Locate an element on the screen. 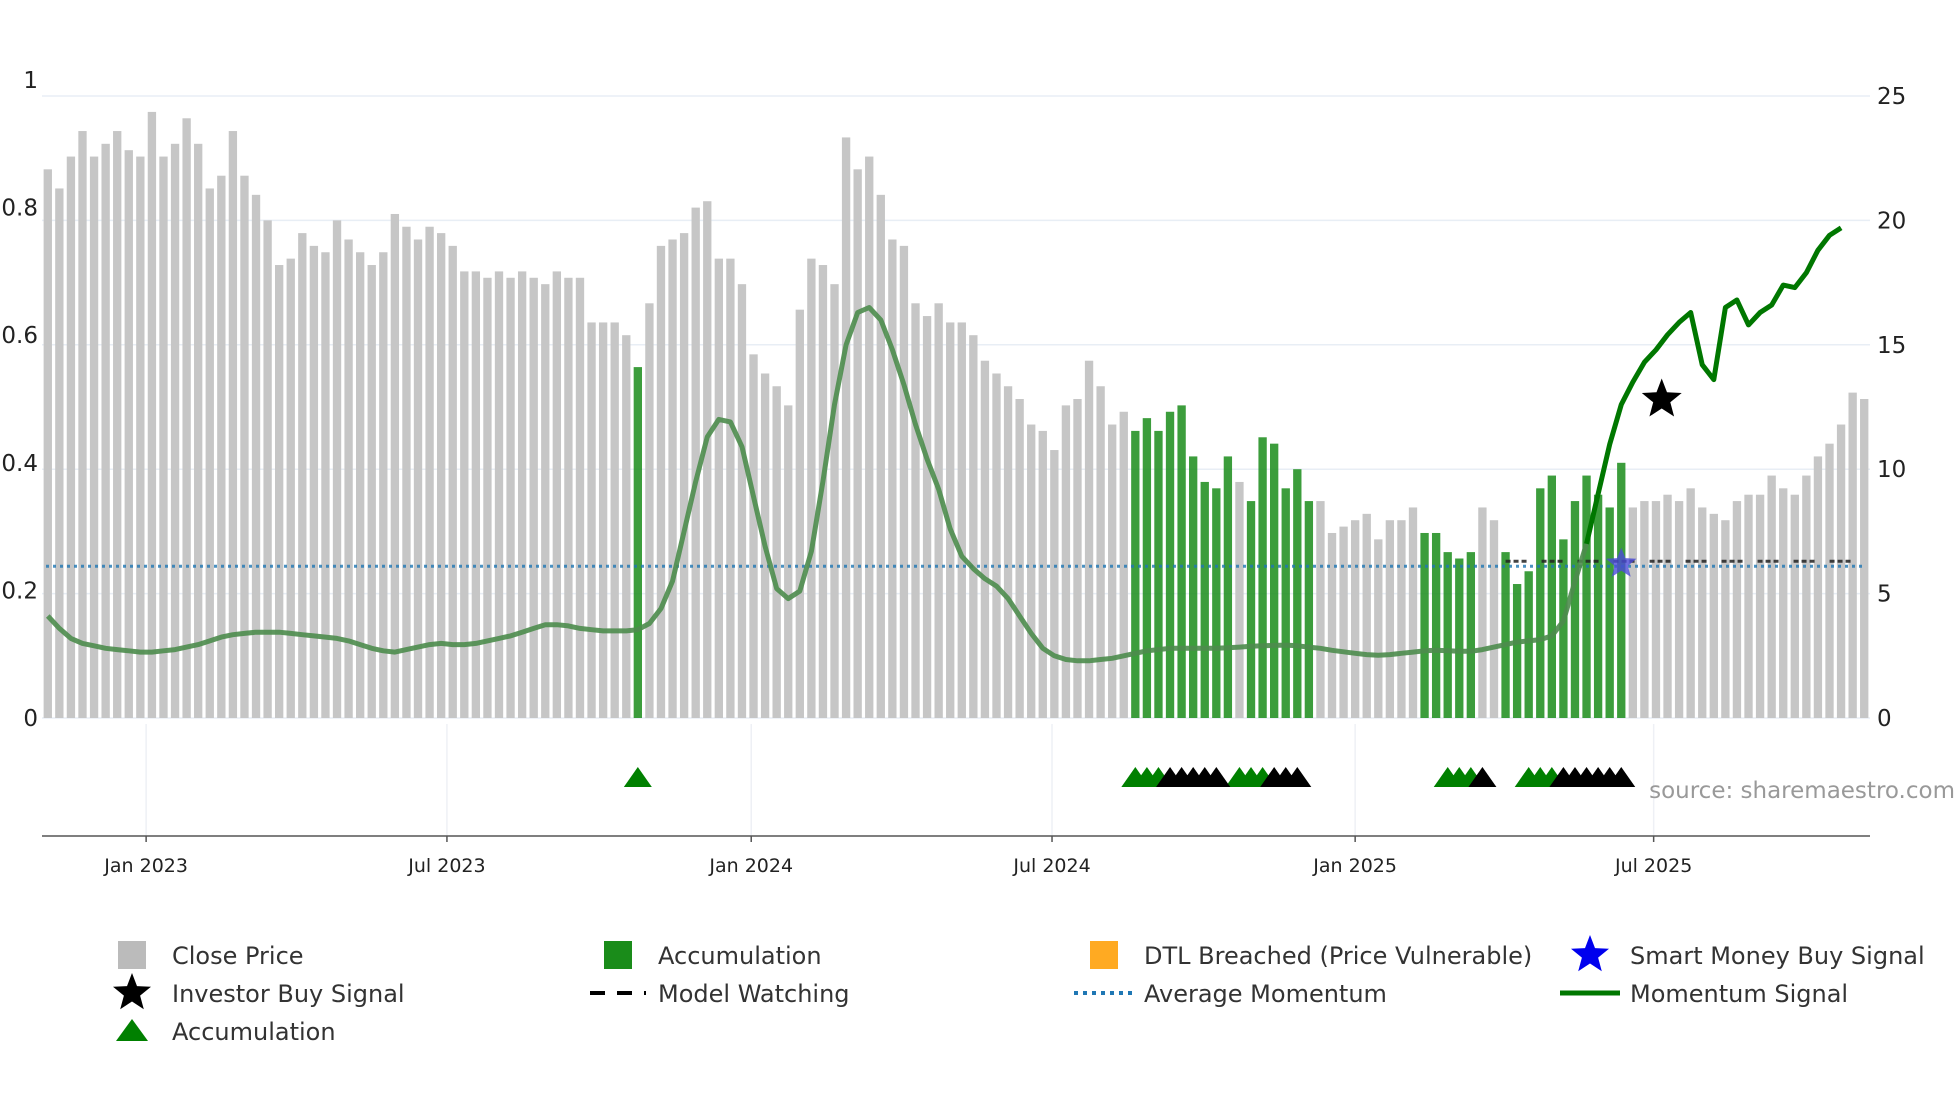 Image resolution: width=1960 pixels, height=1102 pixels. legend-item: Accumulation is located at coordinates (713, 955).